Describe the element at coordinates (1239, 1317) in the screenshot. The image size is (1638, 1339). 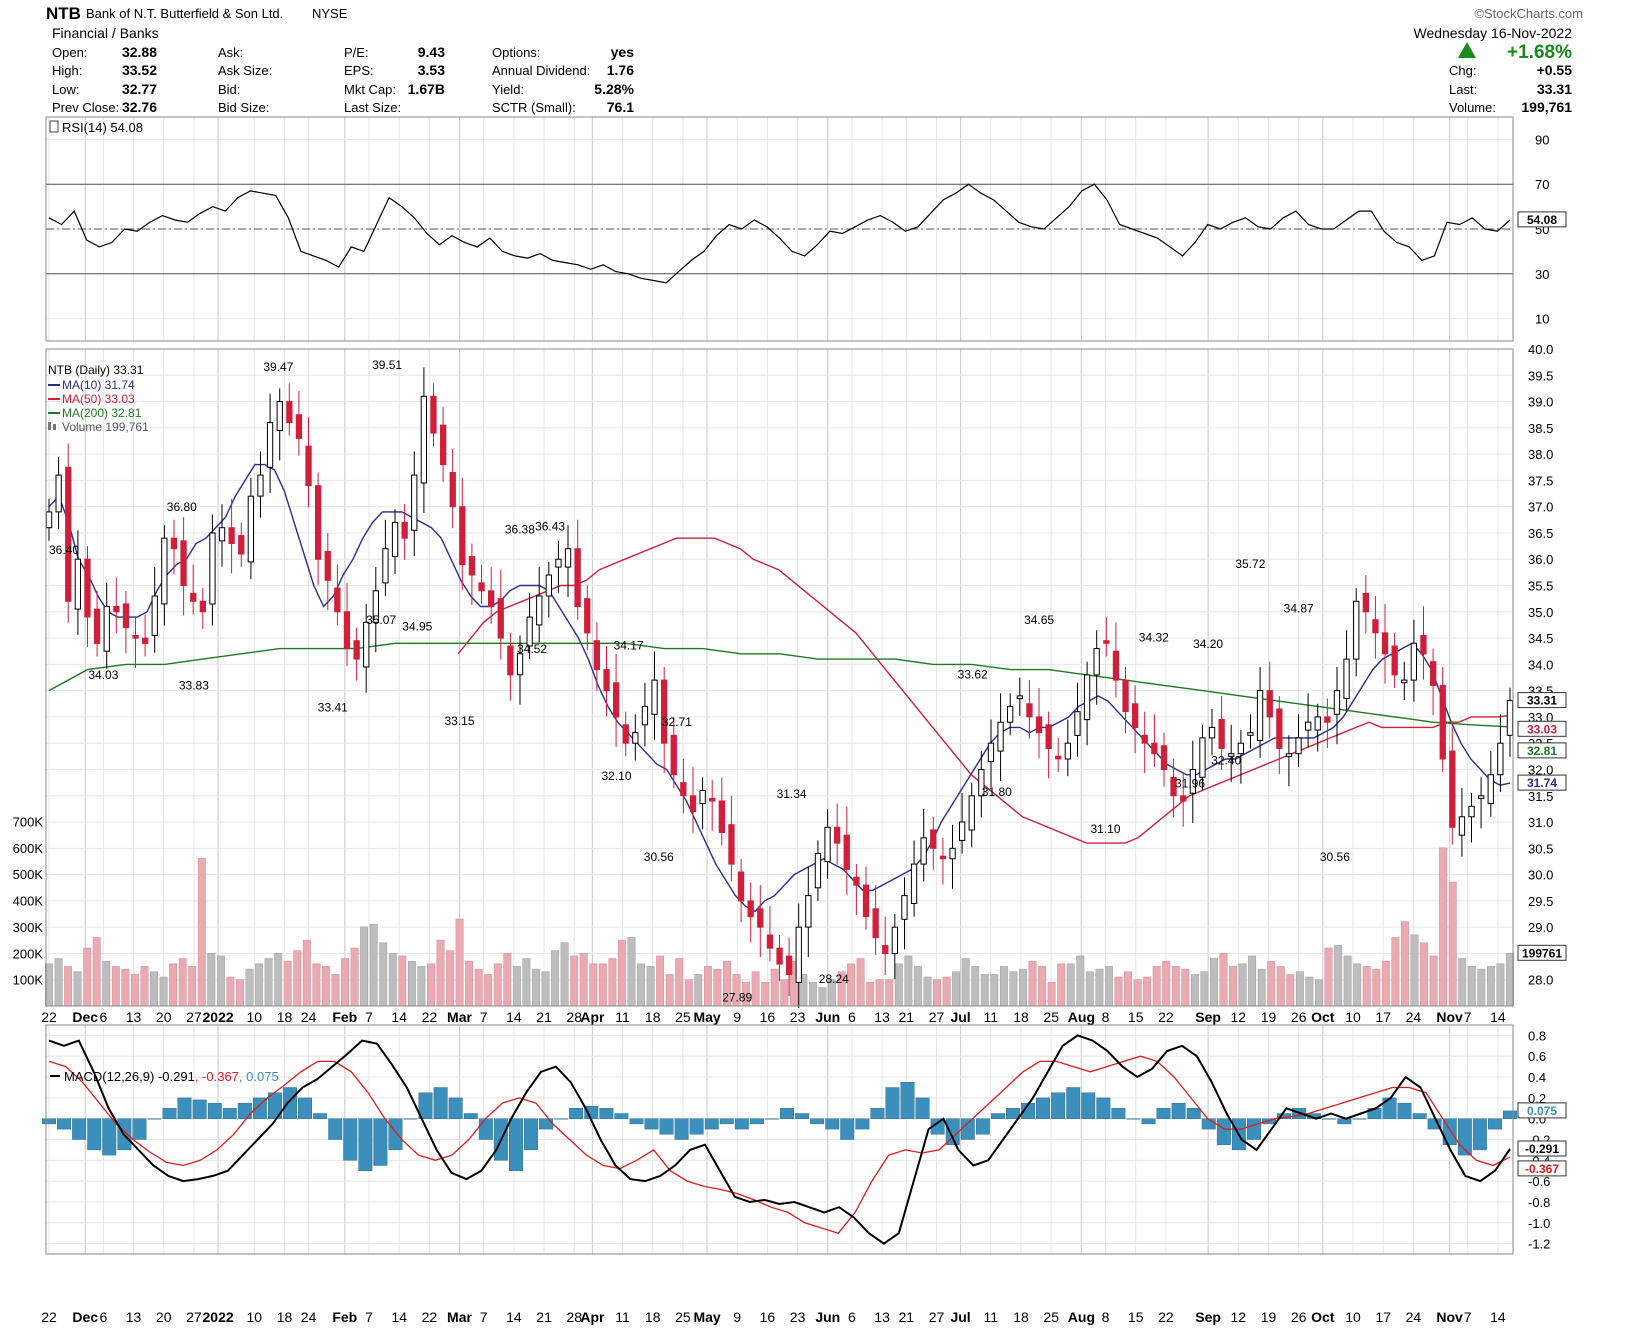
I see `x-tick-label: 12` at that location.